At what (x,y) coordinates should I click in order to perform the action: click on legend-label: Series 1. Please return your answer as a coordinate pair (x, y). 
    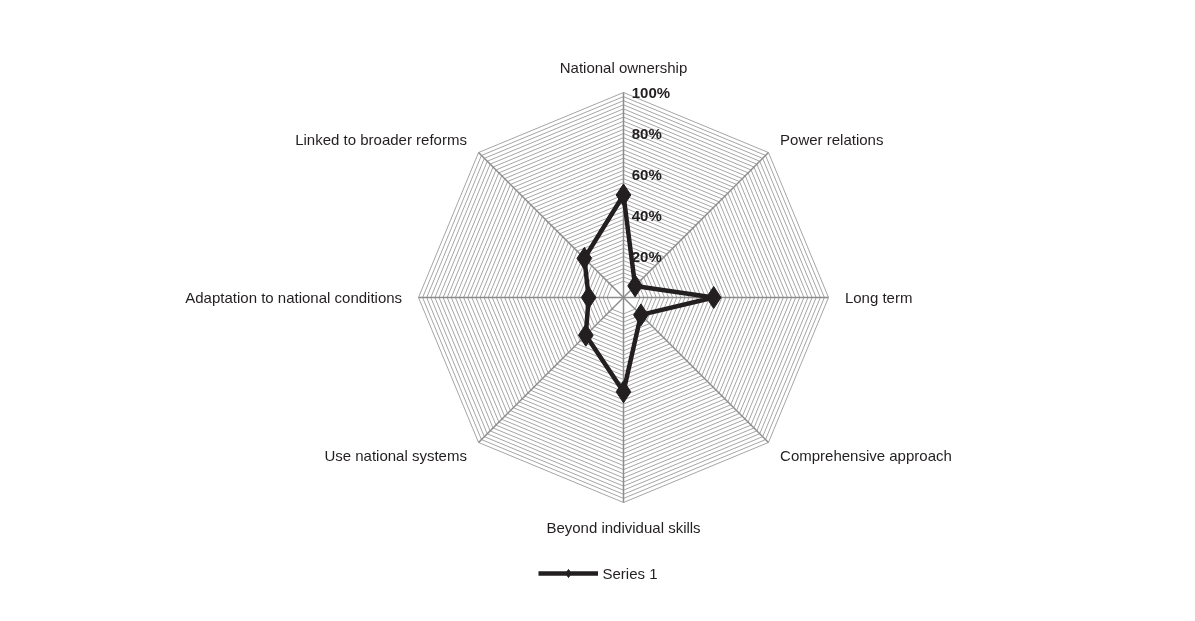
    Looking at the image, I should click on (630, 573).